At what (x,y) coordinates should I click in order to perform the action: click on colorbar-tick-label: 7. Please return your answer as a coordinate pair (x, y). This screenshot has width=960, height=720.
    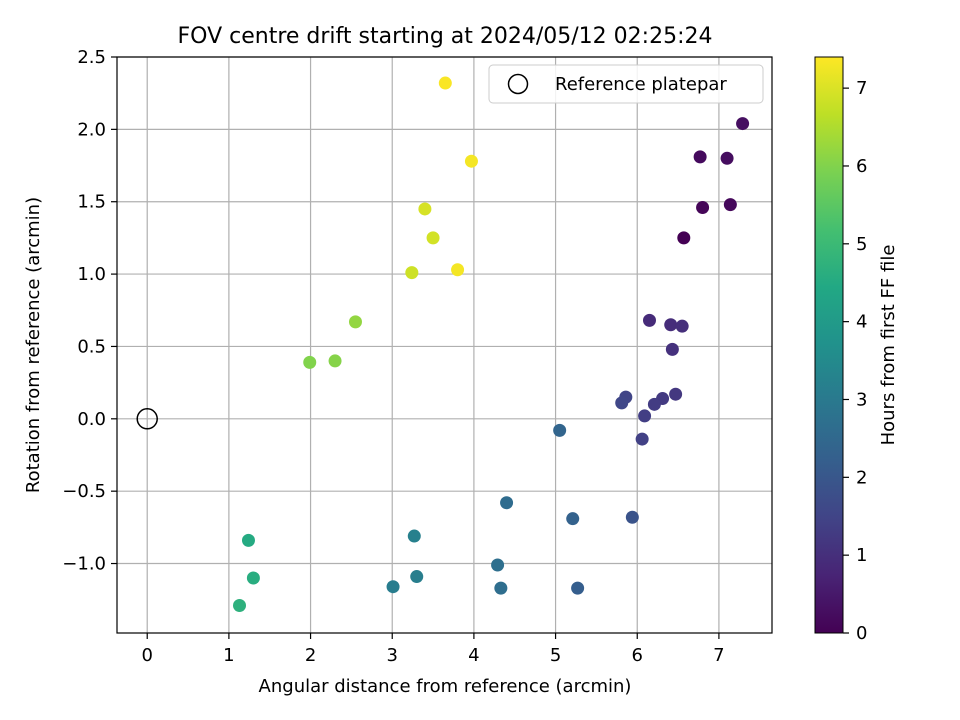
    Looking at the image, I should click on (861, 88).